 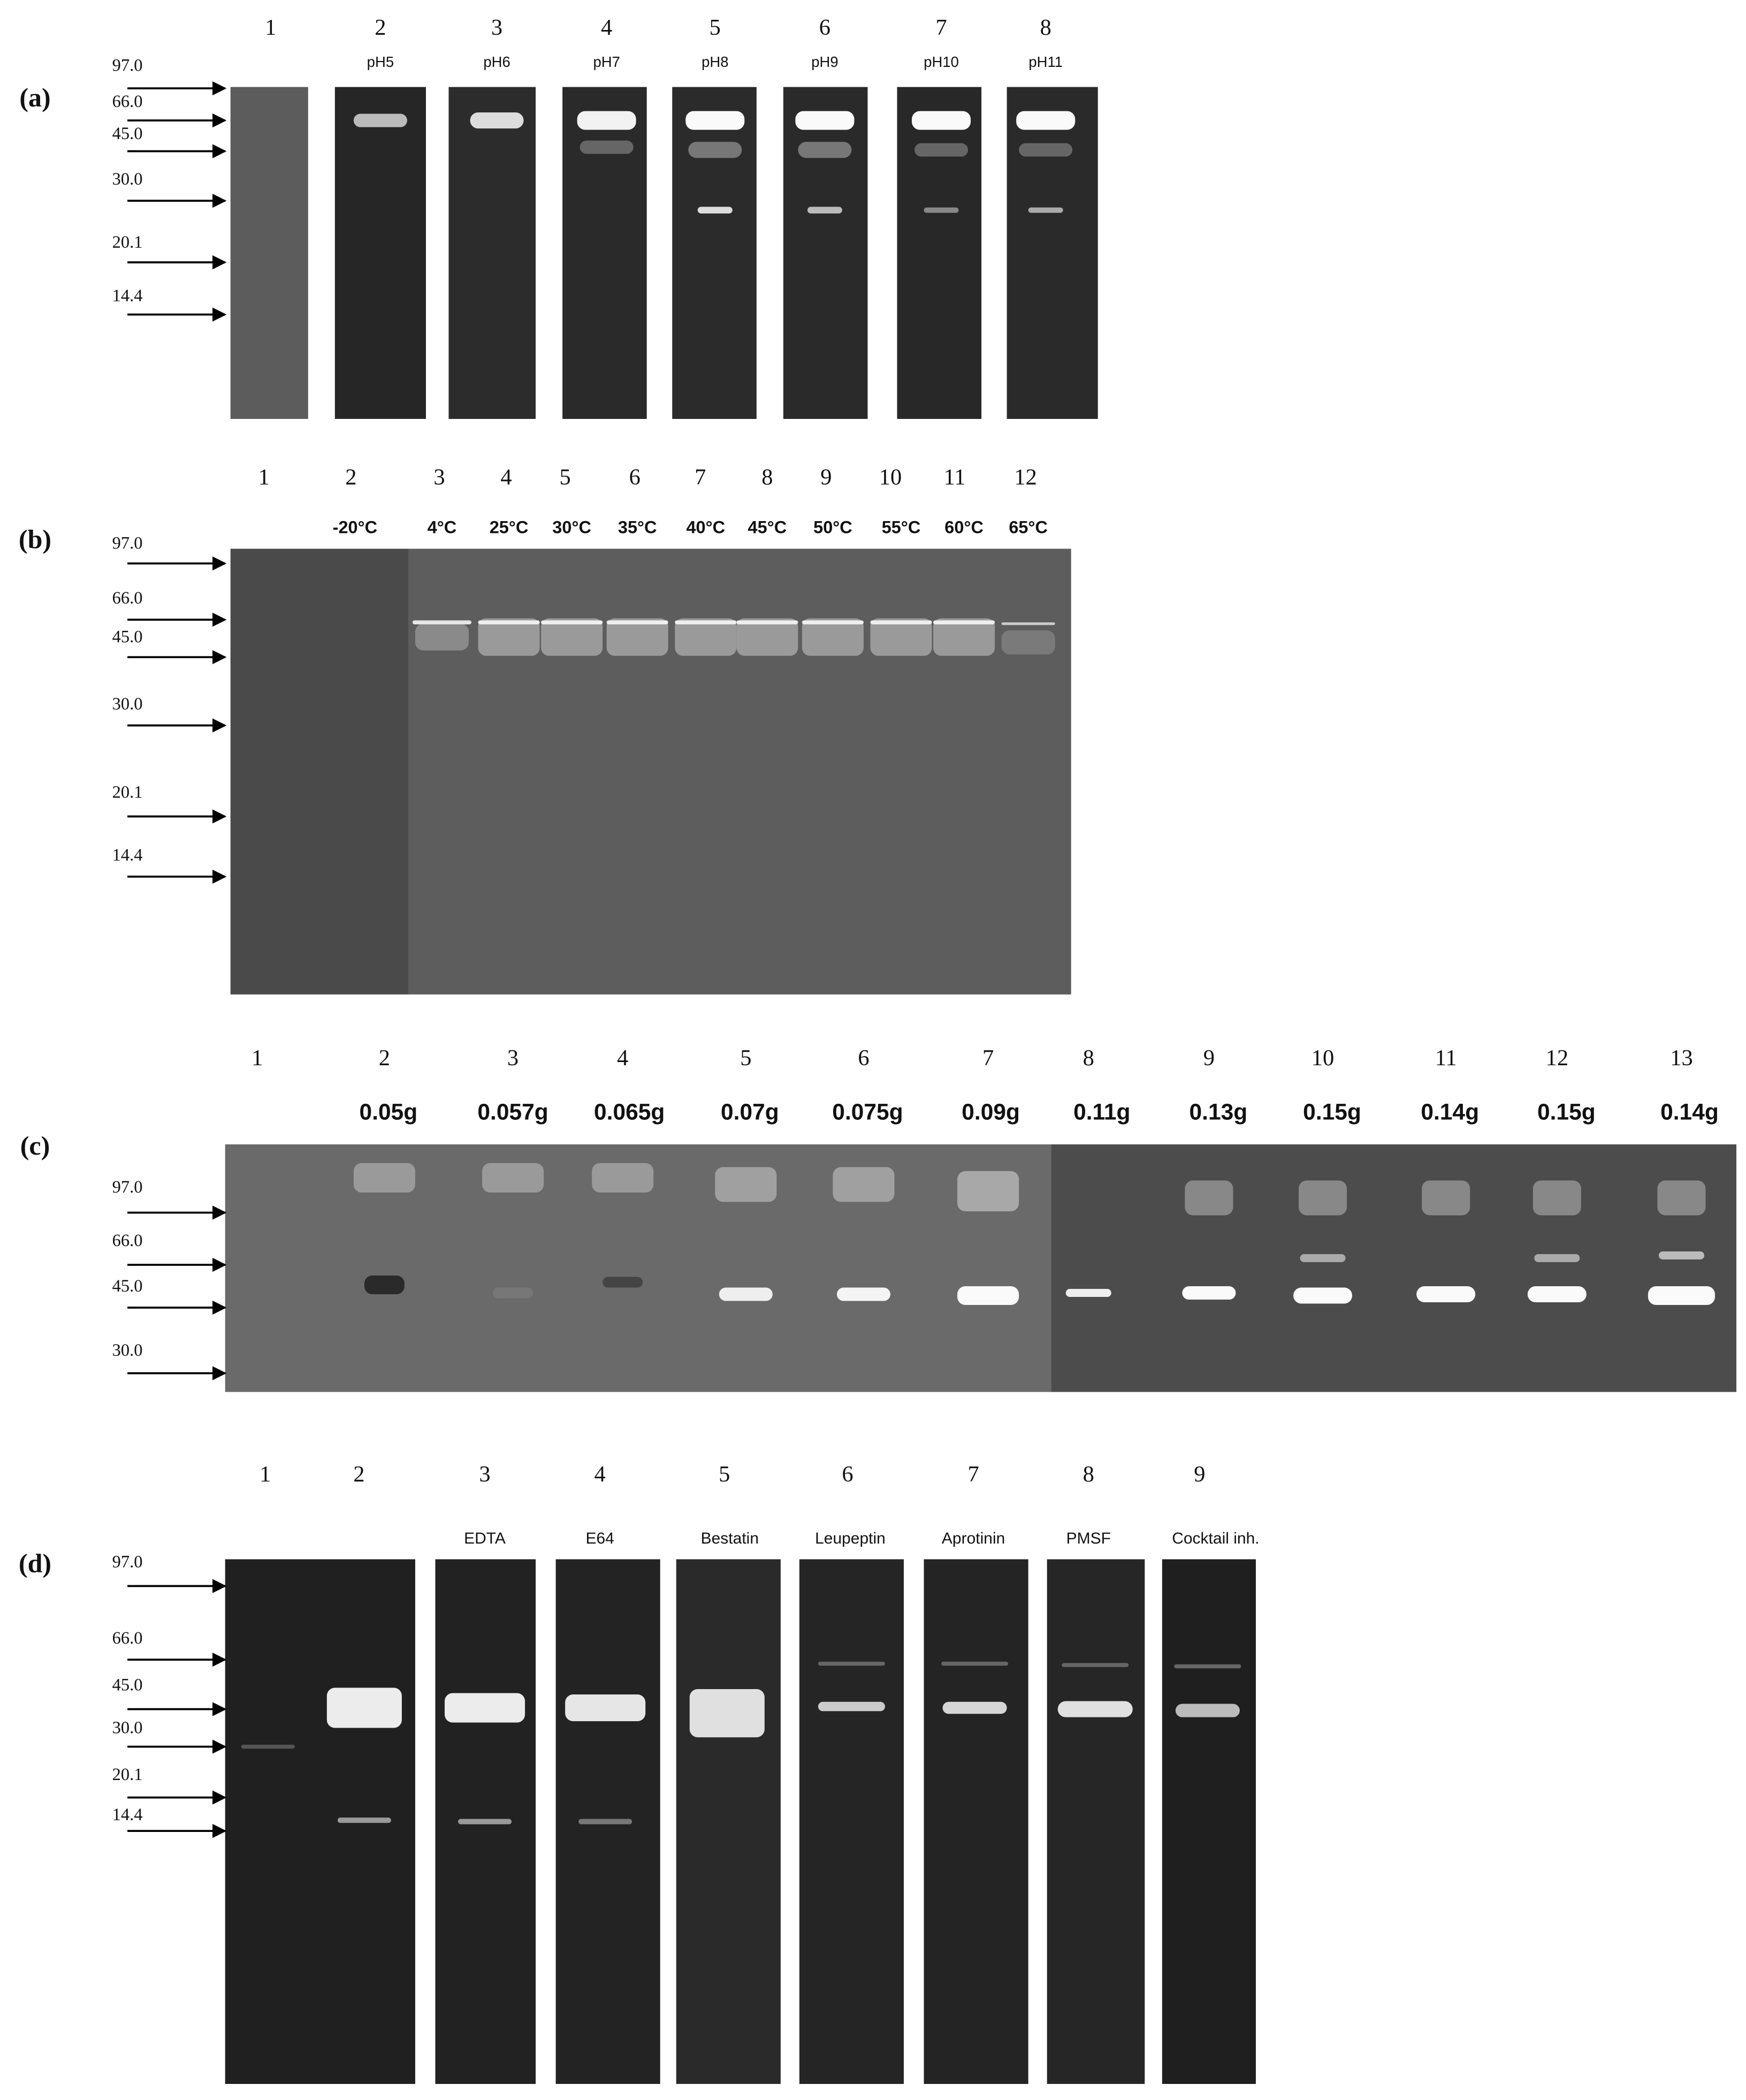 What do you see at coordinates (571, 527) in the screenshot?
I see `lane-label: 30°C` at bounding box center [571, 527].